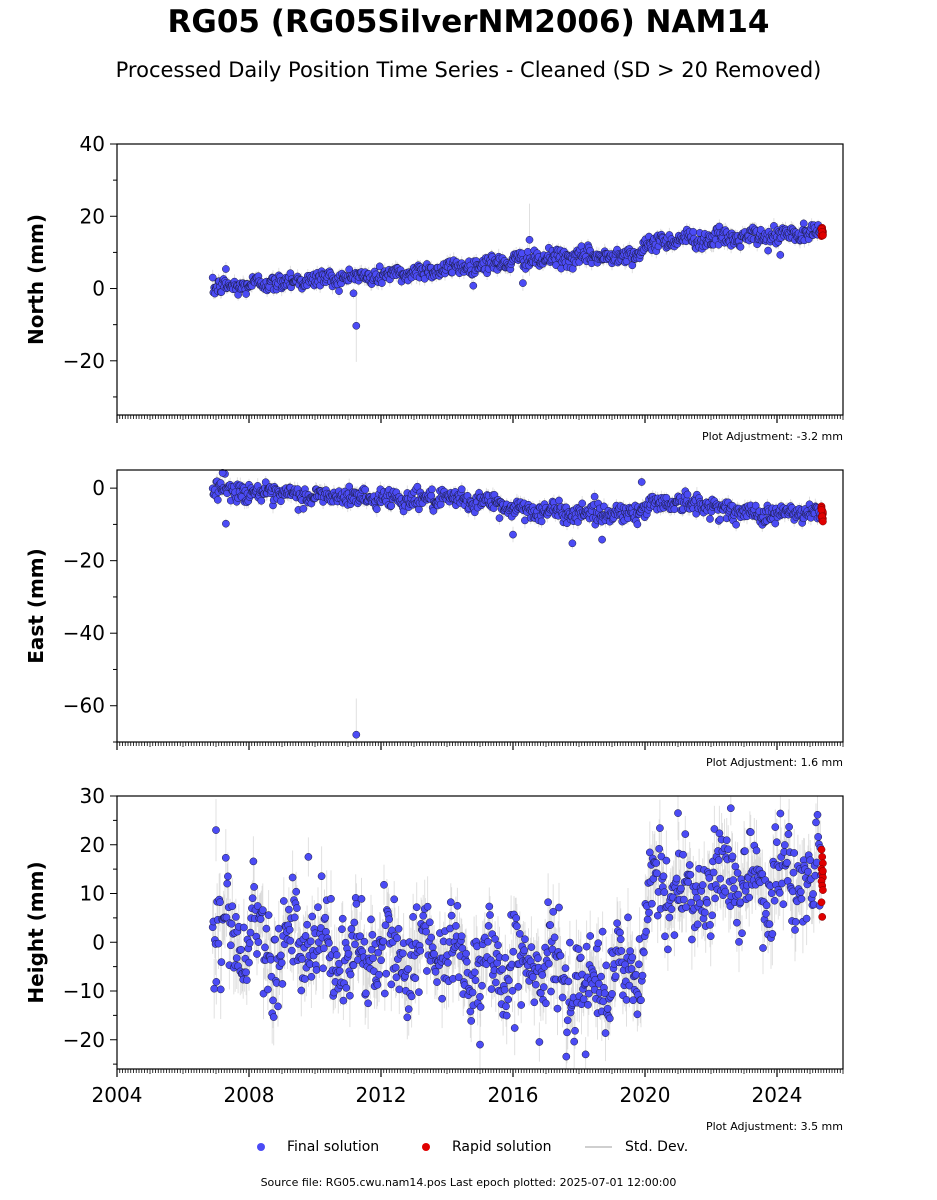  Describe the element at coordinates (468, 22) in the screenshot. I see `chart-title: RG05 (RG05SilverNM2006) NAM14` at that location.